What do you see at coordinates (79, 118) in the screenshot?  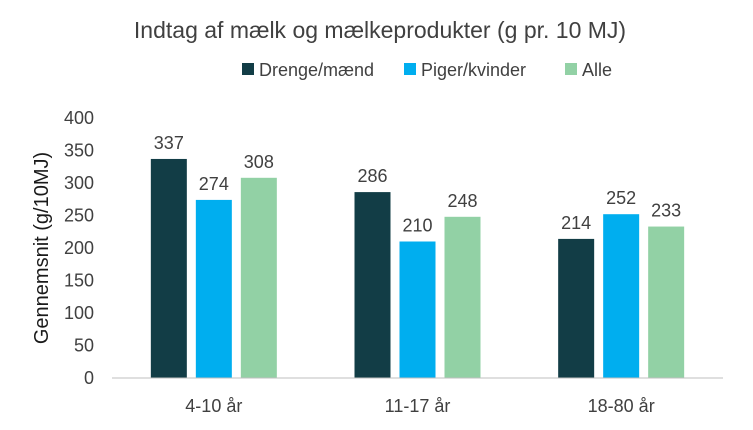 I see `y-tick-label: 400` at bounding box center [79, 118].